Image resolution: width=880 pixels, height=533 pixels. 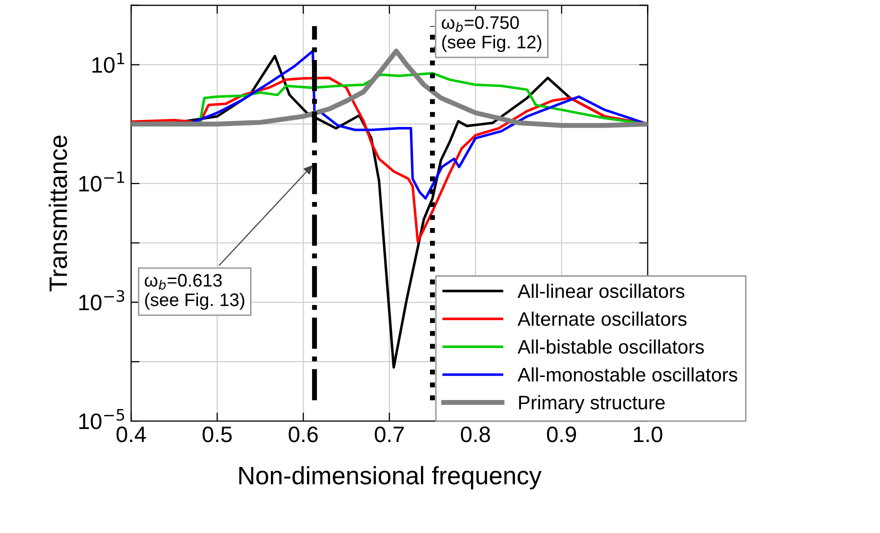 I want to click on y-tick-label: 10$^{−3}$, so click(x=101, y=300).